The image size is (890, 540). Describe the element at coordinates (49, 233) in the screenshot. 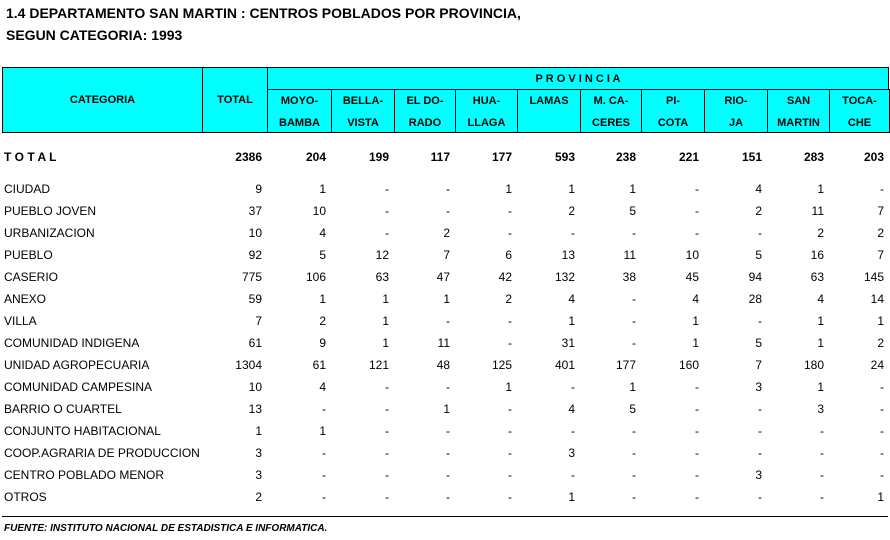

I see `row-label: URBANIZACION` at that location.